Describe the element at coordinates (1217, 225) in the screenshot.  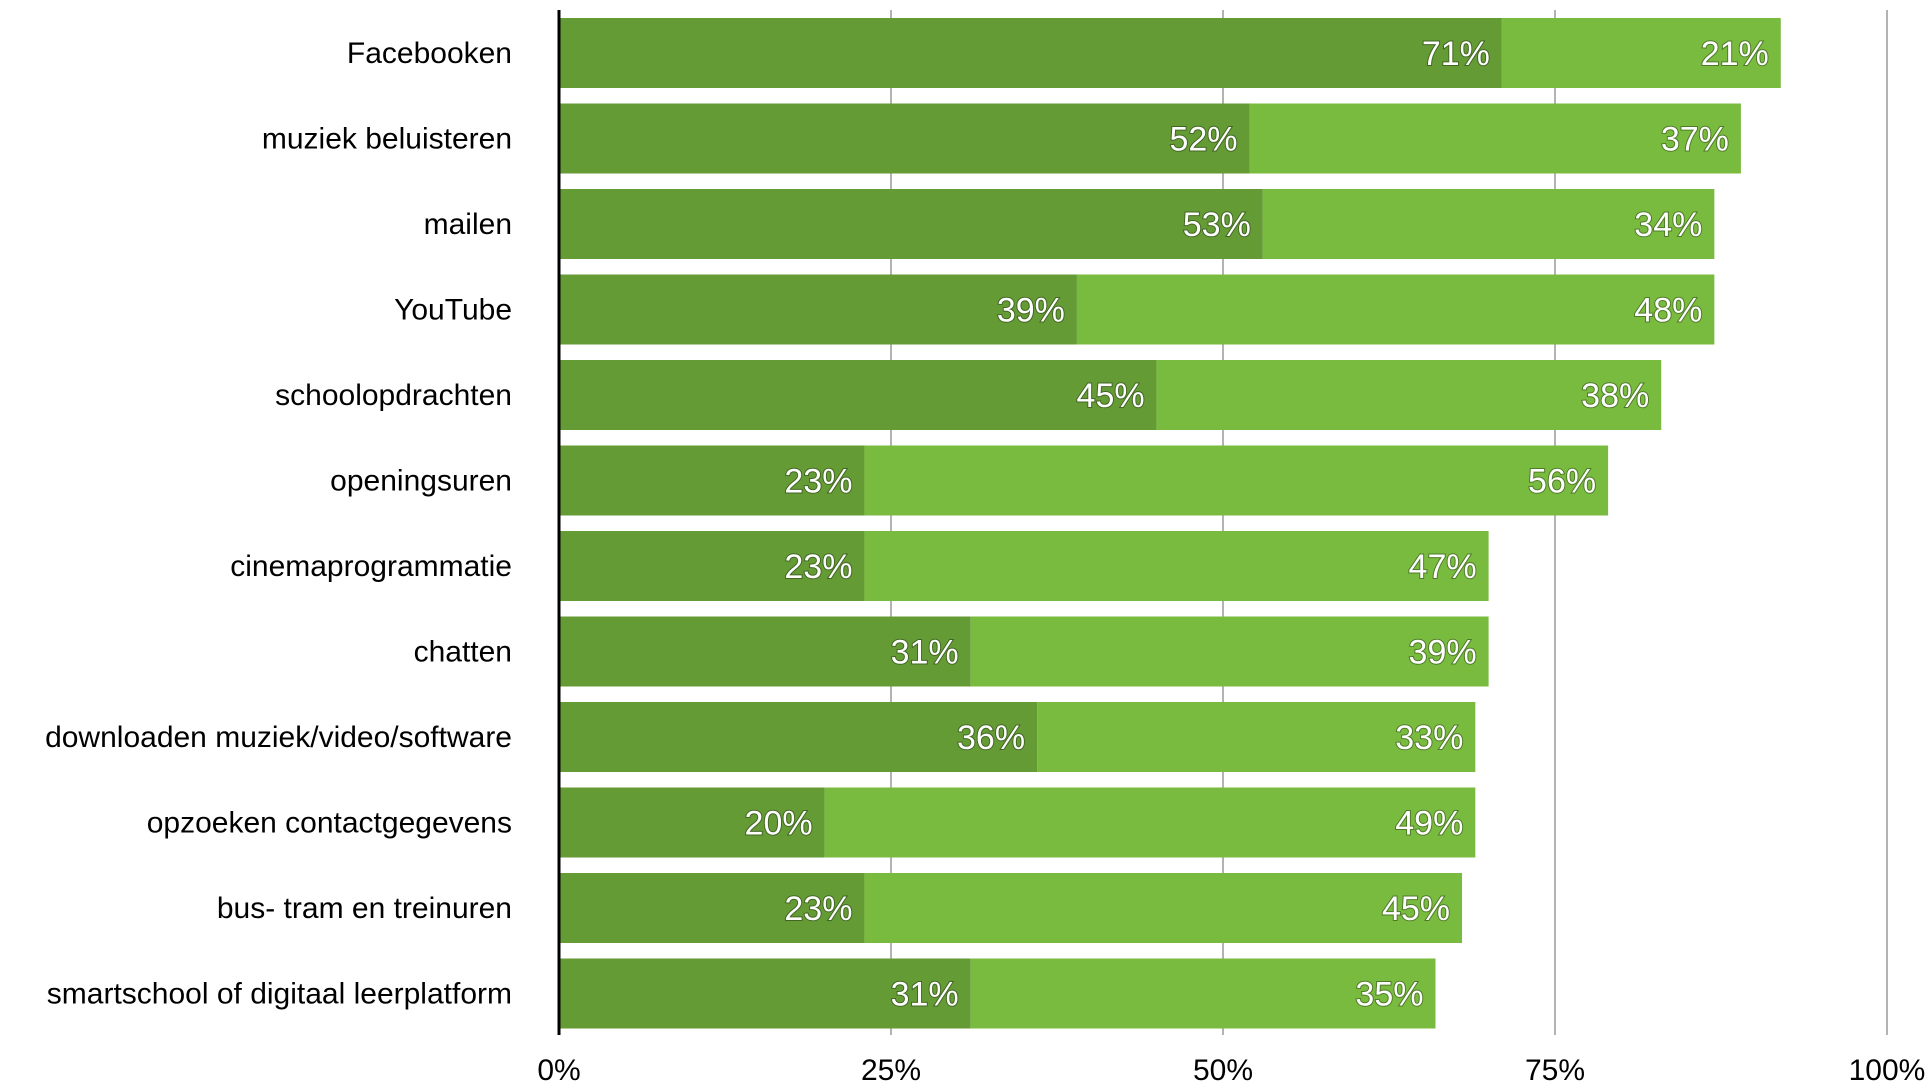
I see `bar-value-label: 53%` at that location.